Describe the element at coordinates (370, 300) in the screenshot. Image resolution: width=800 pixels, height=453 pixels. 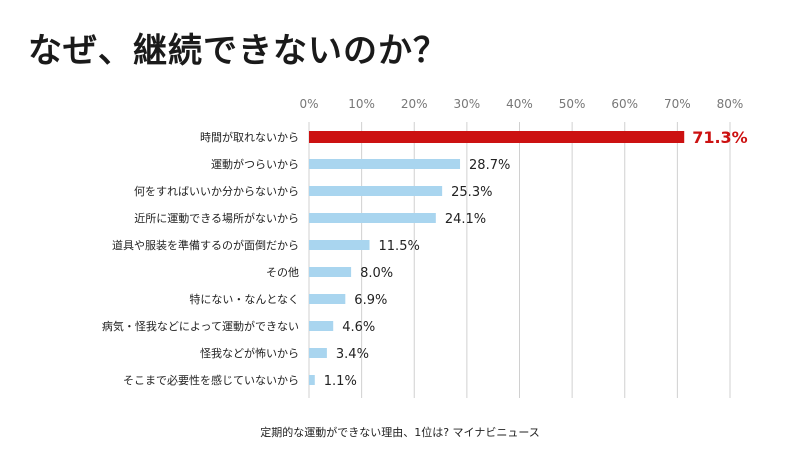
I see `value-label: 6.9%` at that location.